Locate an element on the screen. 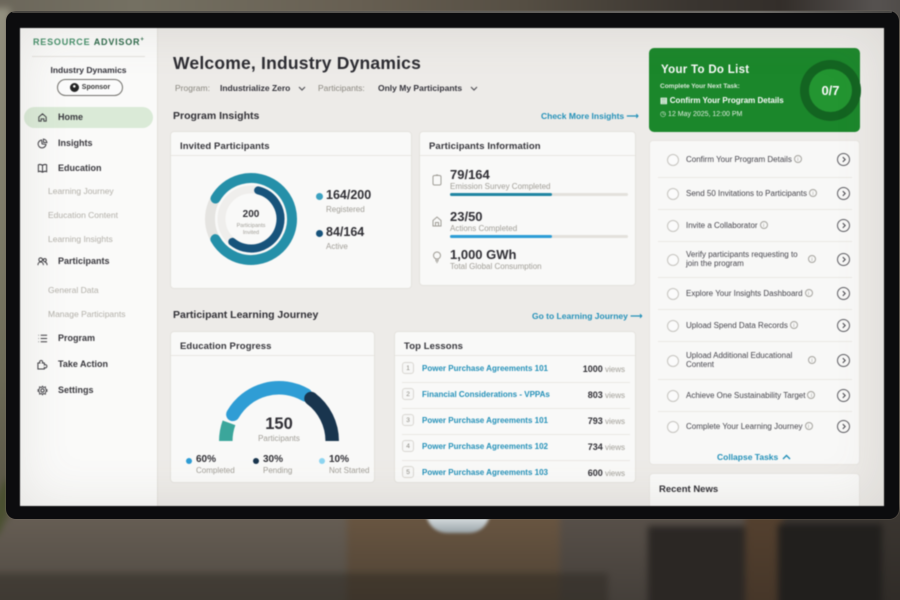  svg-text: 200 is located at coordinates (251, 214).